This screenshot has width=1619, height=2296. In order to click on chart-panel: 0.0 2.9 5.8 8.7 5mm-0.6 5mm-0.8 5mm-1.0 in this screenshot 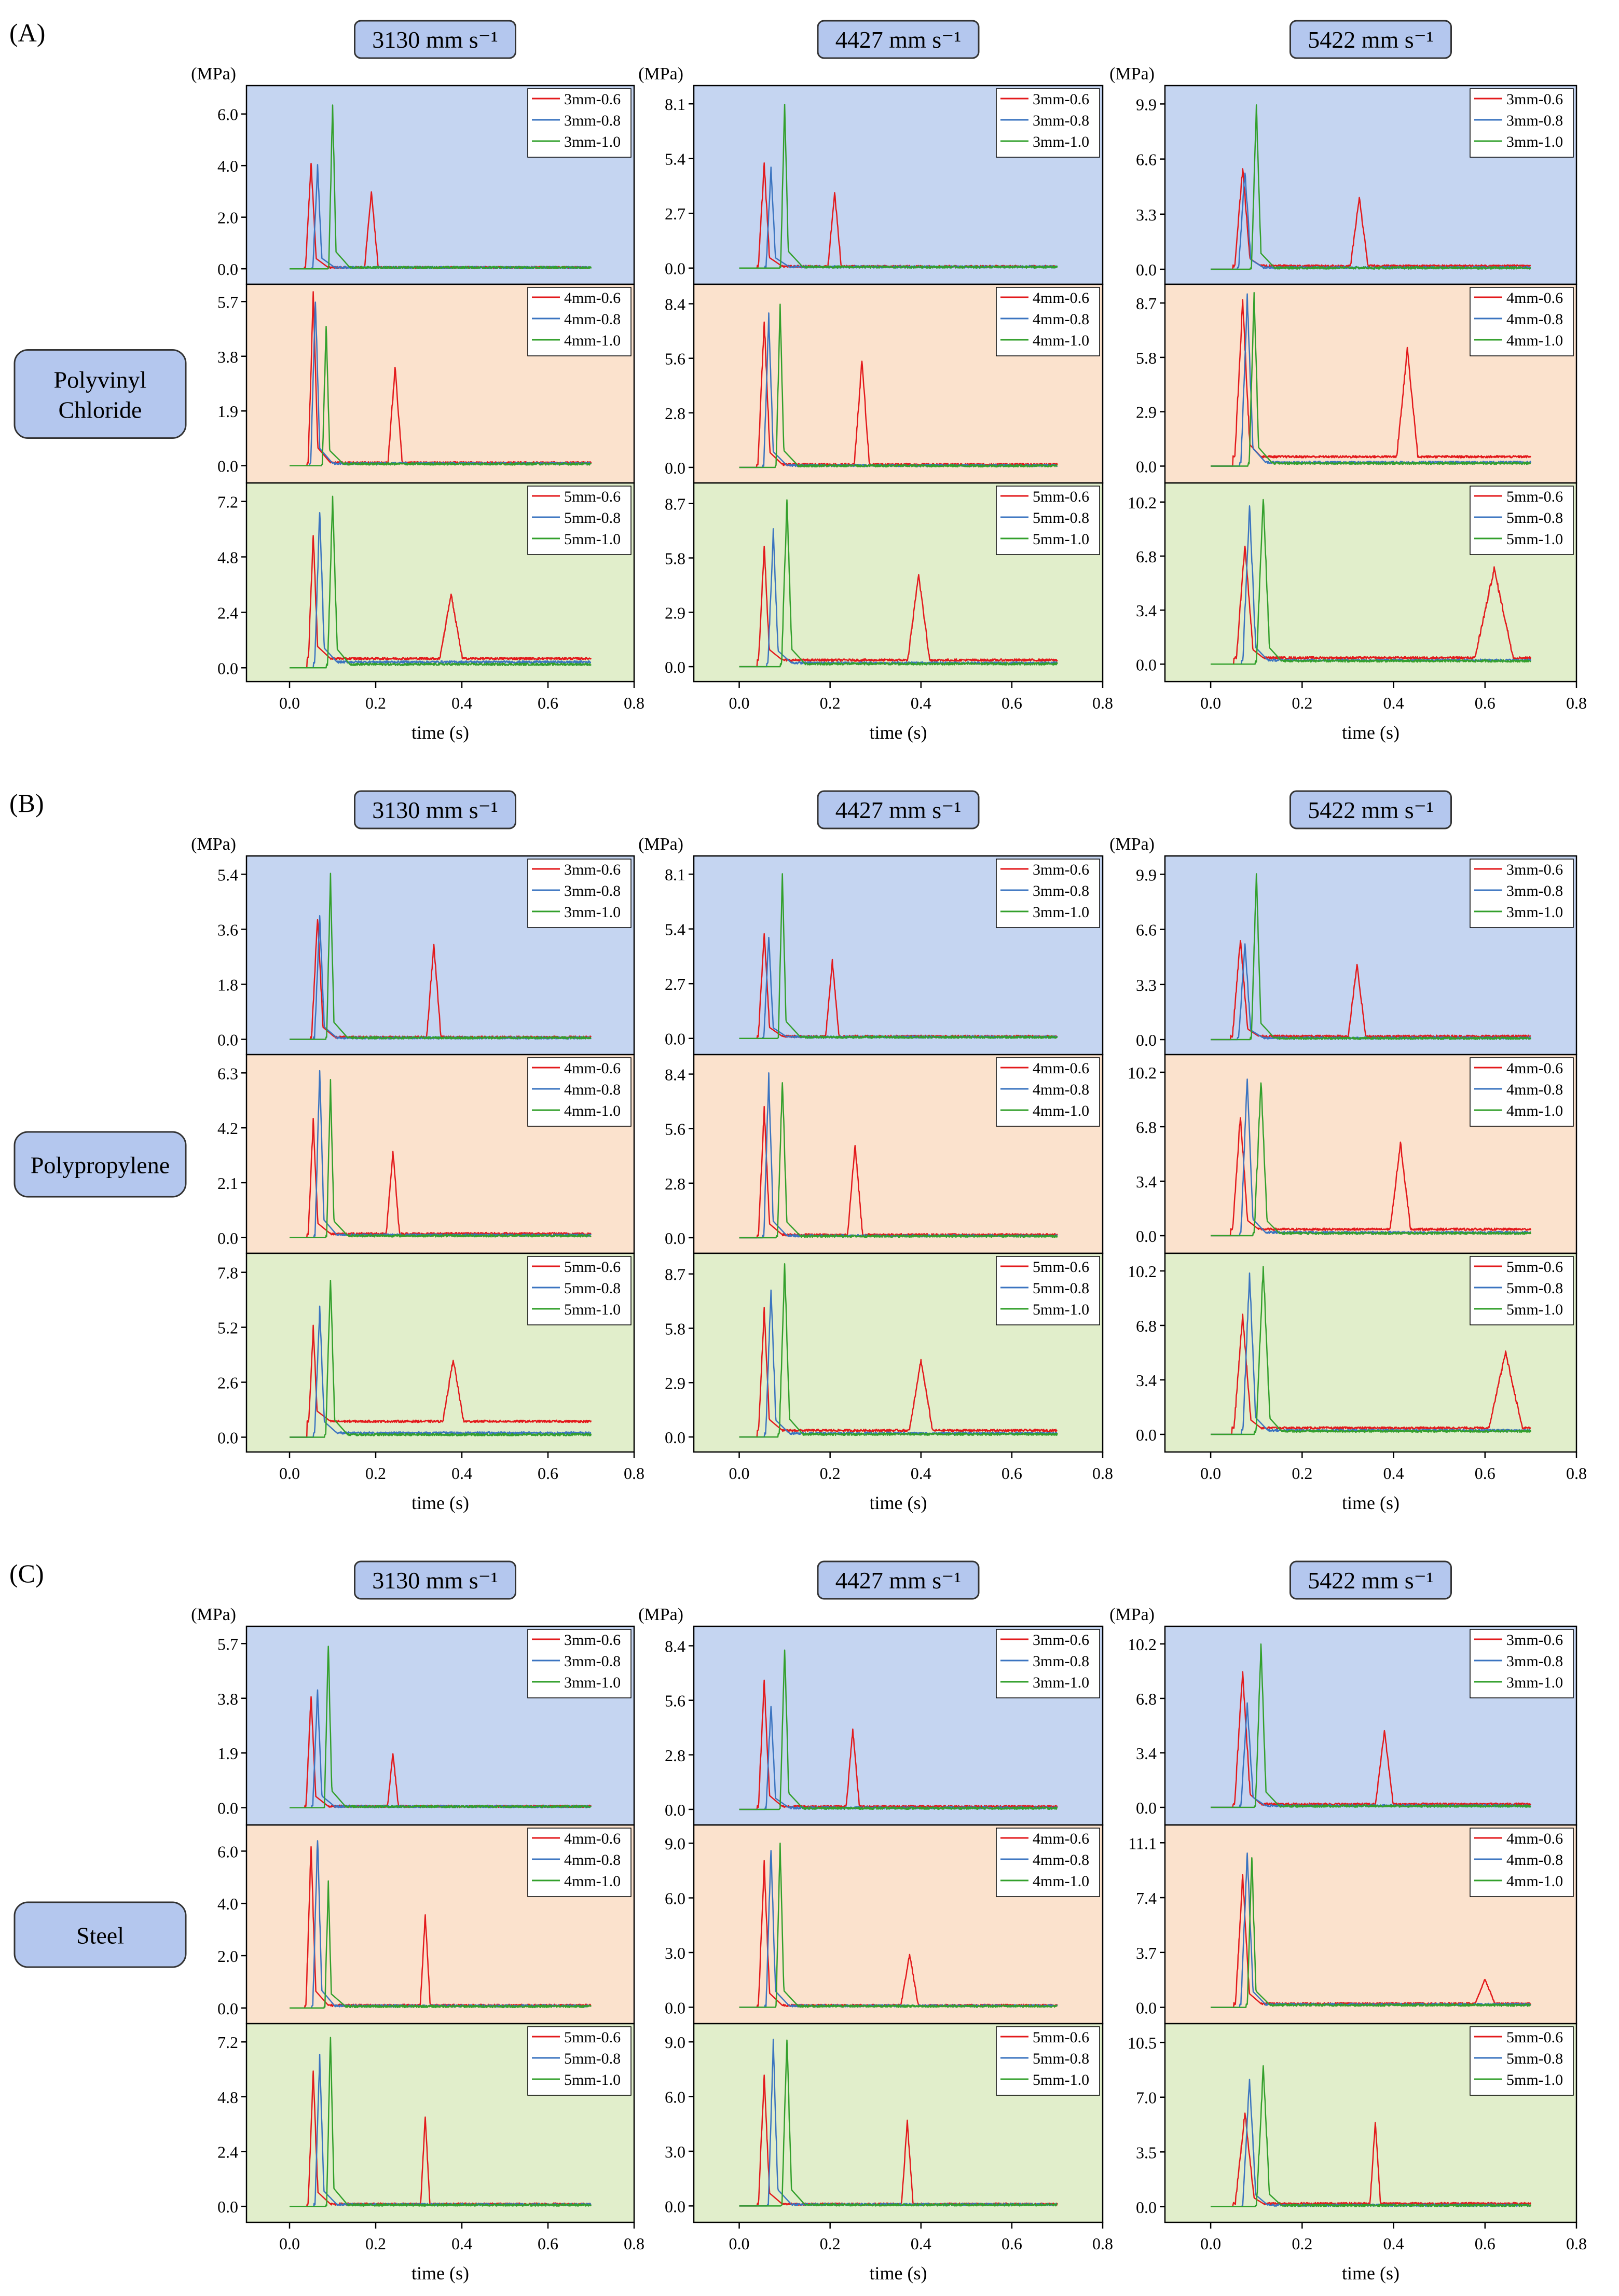, I will do `click(885, 1352)`.